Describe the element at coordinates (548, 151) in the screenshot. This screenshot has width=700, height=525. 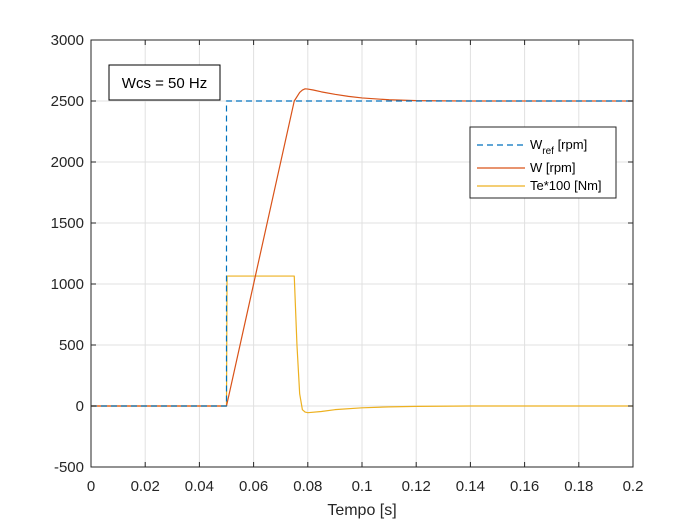
I see `legend-label-wref-sub: ref` at that location.